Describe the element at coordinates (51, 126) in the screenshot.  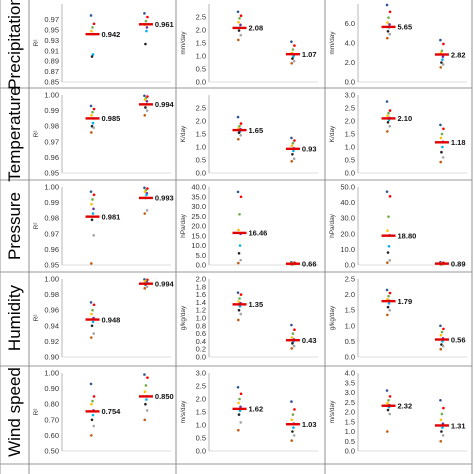
I see `y-tick-label: 0.98` at that location.